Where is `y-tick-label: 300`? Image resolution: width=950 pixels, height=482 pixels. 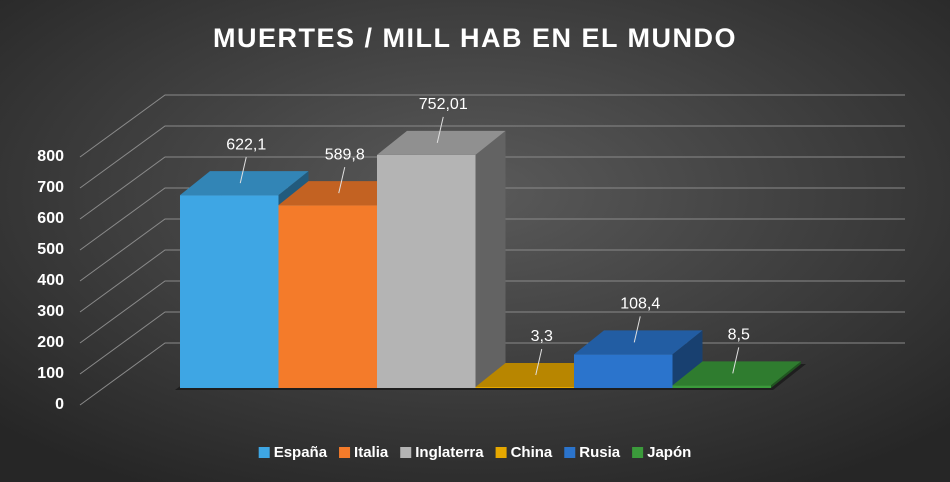 y-tick-label: 300 is located at coordinates (50, 311).